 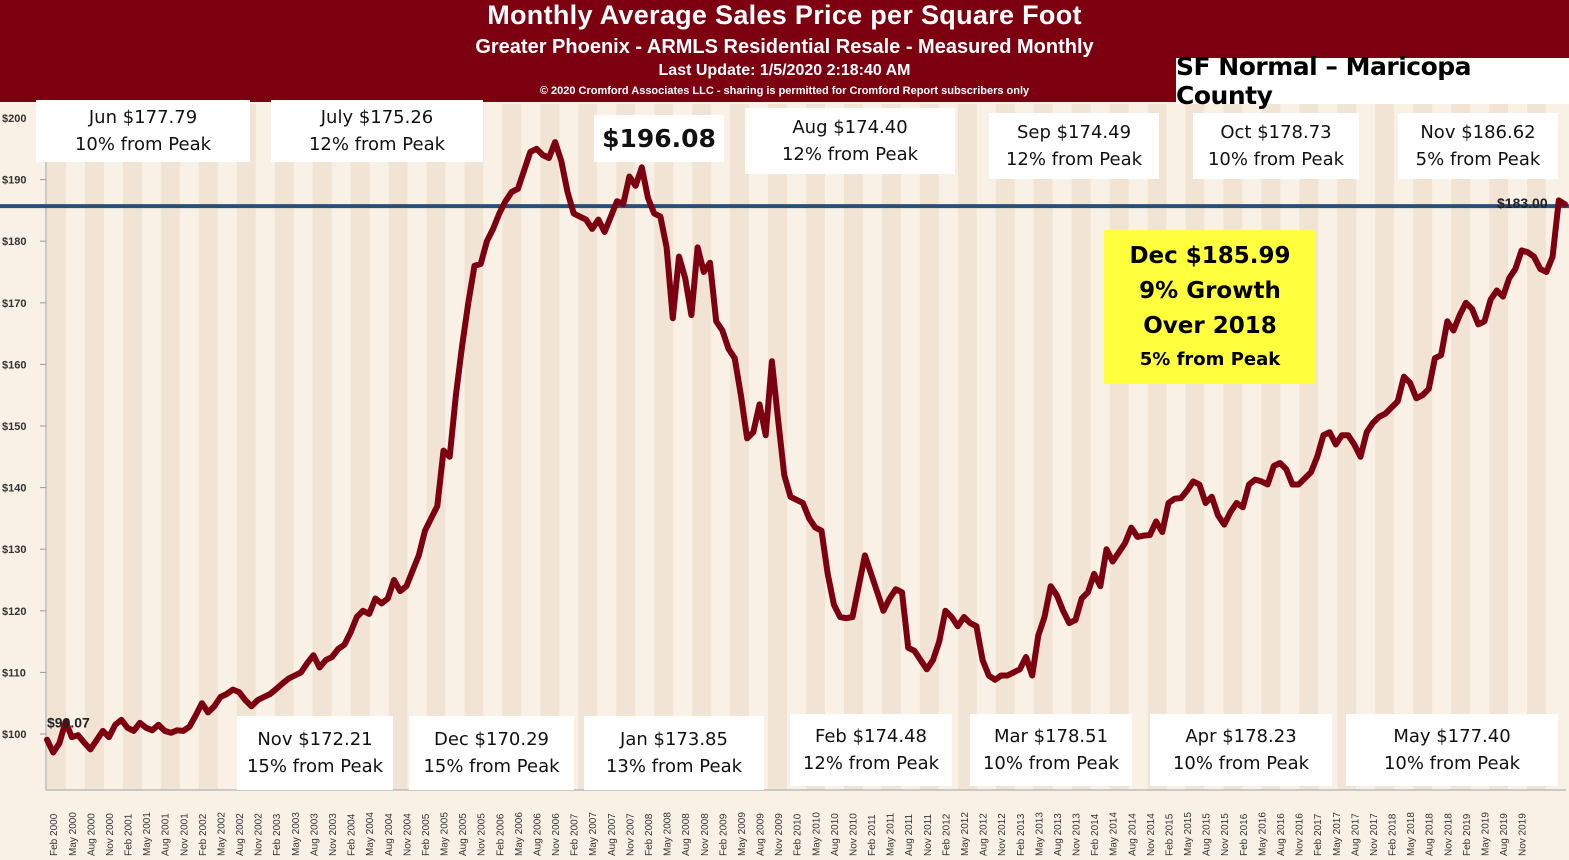 I want to click on callout-price: Oct $178.73, so click(x=1276, y=132).